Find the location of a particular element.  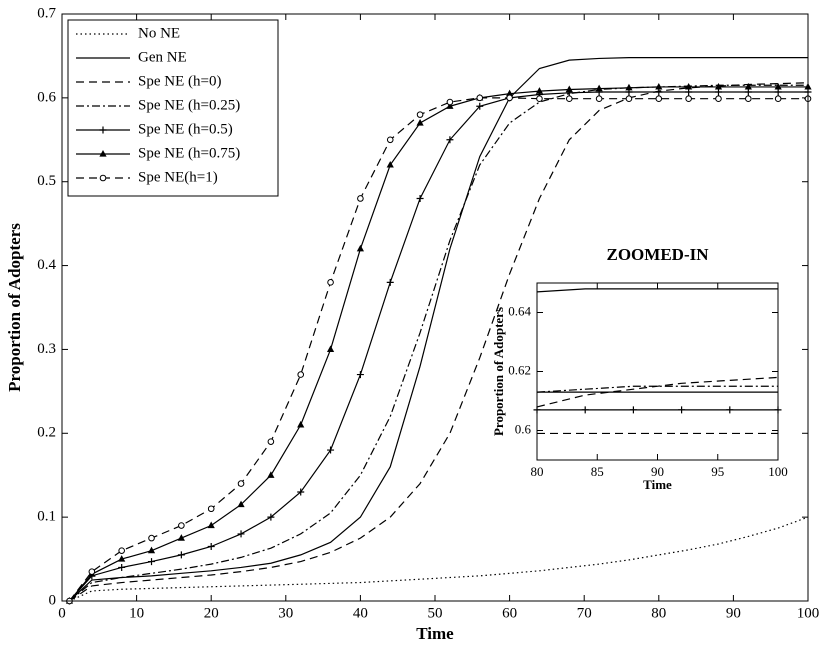

y-tick-label: 0.3 is located at coordinates (46, 349).